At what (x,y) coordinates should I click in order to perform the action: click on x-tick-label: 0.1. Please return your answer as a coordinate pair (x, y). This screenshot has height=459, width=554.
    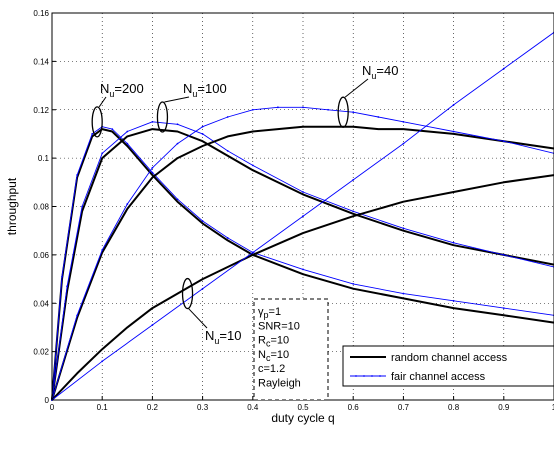
    Looking at the image, I should click on (103, 407).